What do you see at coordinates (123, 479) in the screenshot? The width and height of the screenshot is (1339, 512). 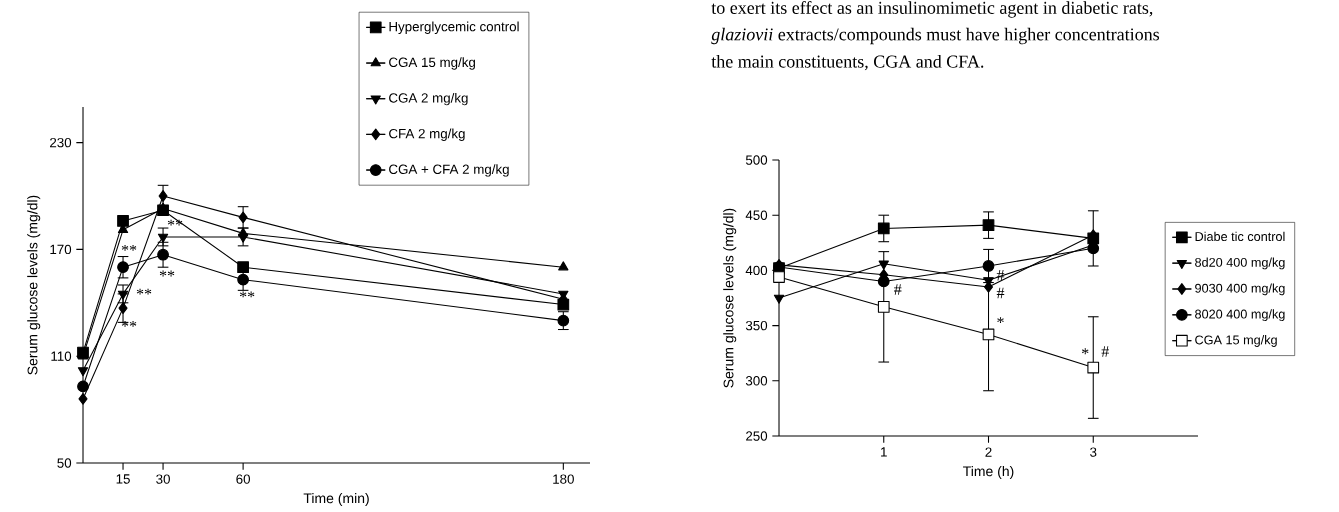 I see `x-tick-label: 15` at bounding box center [123, 479].